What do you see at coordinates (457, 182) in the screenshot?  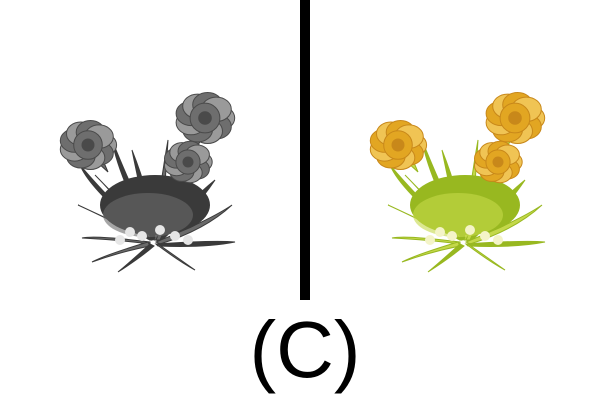 I see `color-flower-illustration` at bounding box center [457, 182].